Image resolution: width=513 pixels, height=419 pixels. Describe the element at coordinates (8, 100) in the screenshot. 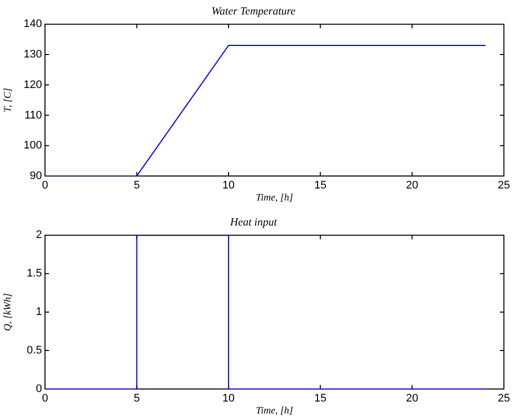

I see `y-axis-title: T, [C]` at that location.